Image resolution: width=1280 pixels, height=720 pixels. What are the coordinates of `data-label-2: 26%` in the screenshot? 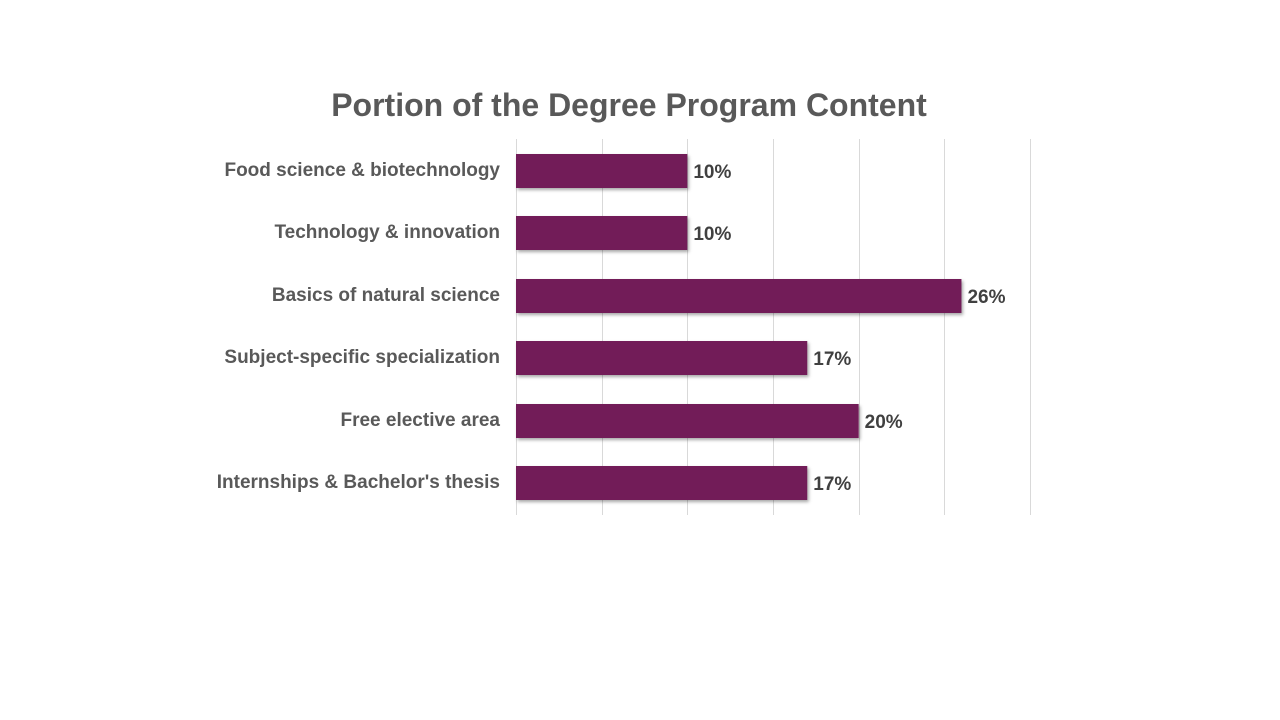 It's located at (986, 297).